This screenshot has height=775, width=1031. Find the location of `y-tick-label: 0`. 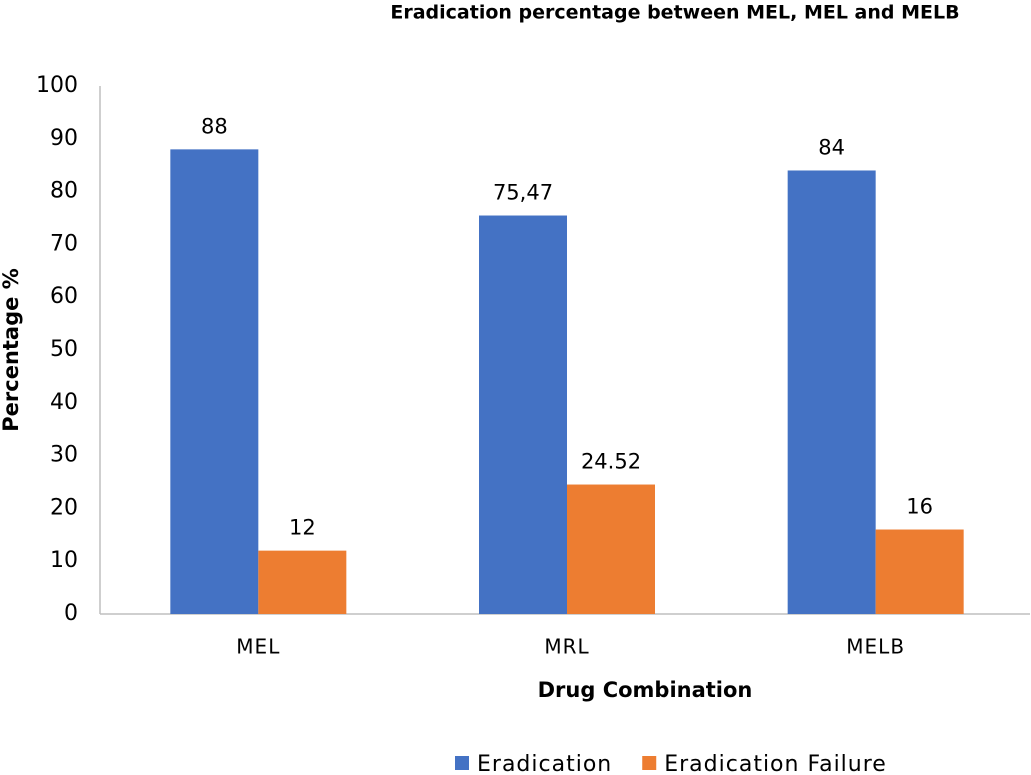

y-tick-label: 0 is located at coordinates (71, 613).